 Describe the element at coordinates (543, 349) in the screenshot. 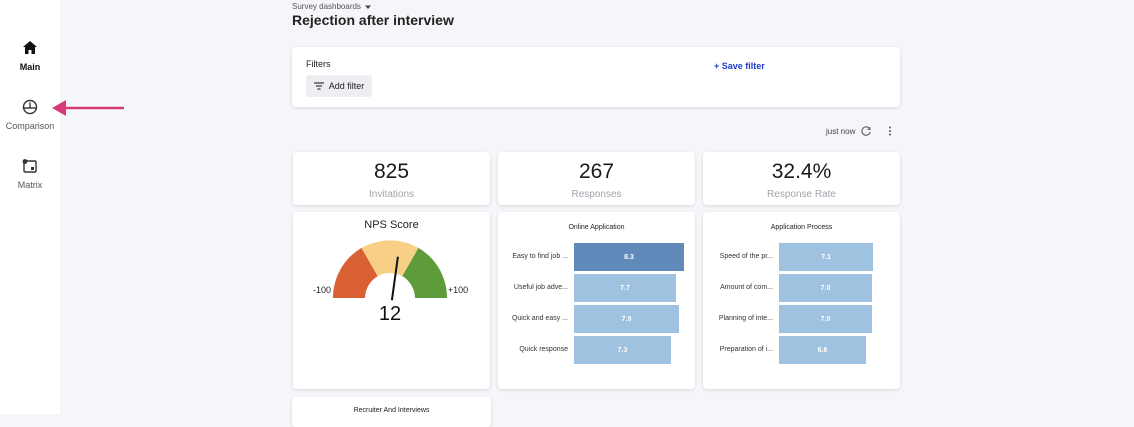

I see `bar-label: Quick response` at that location.